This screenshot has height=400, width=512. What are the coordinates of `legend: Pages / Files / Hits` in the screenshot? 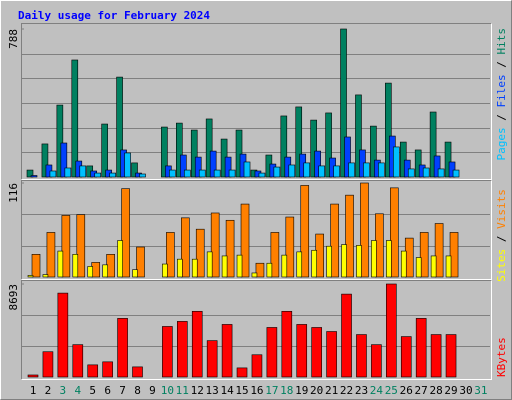 It's located at (501, 94).